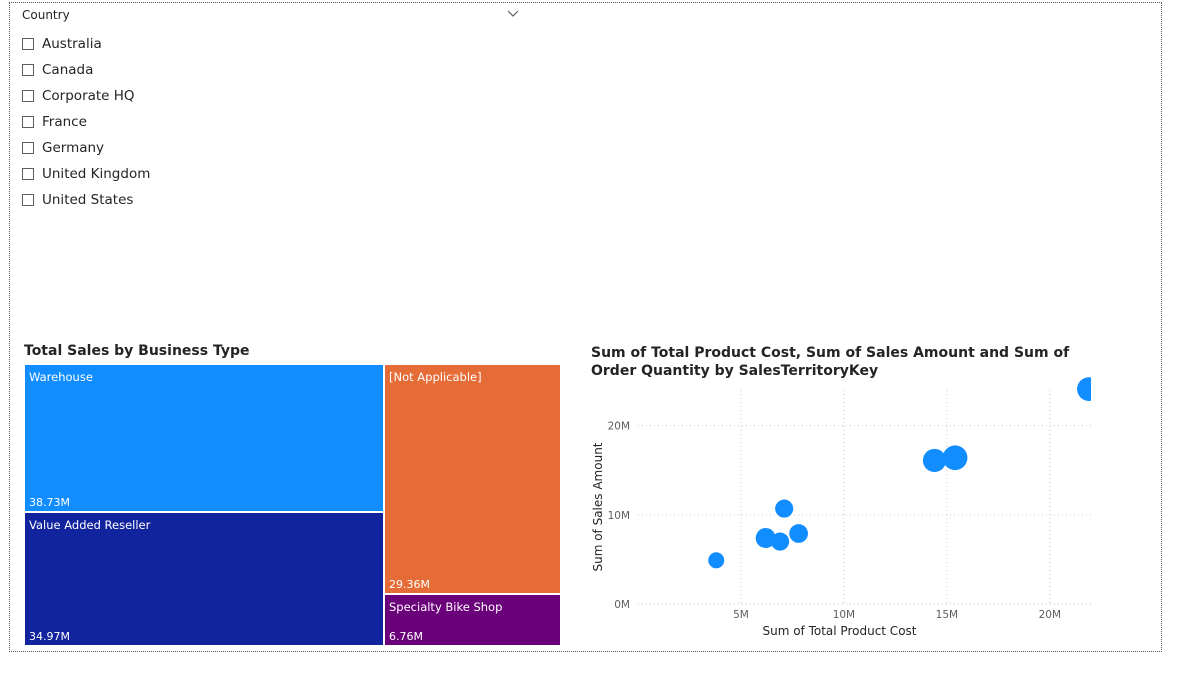  I want to click on slicer-item-germany: Germany, so click(86, 148).